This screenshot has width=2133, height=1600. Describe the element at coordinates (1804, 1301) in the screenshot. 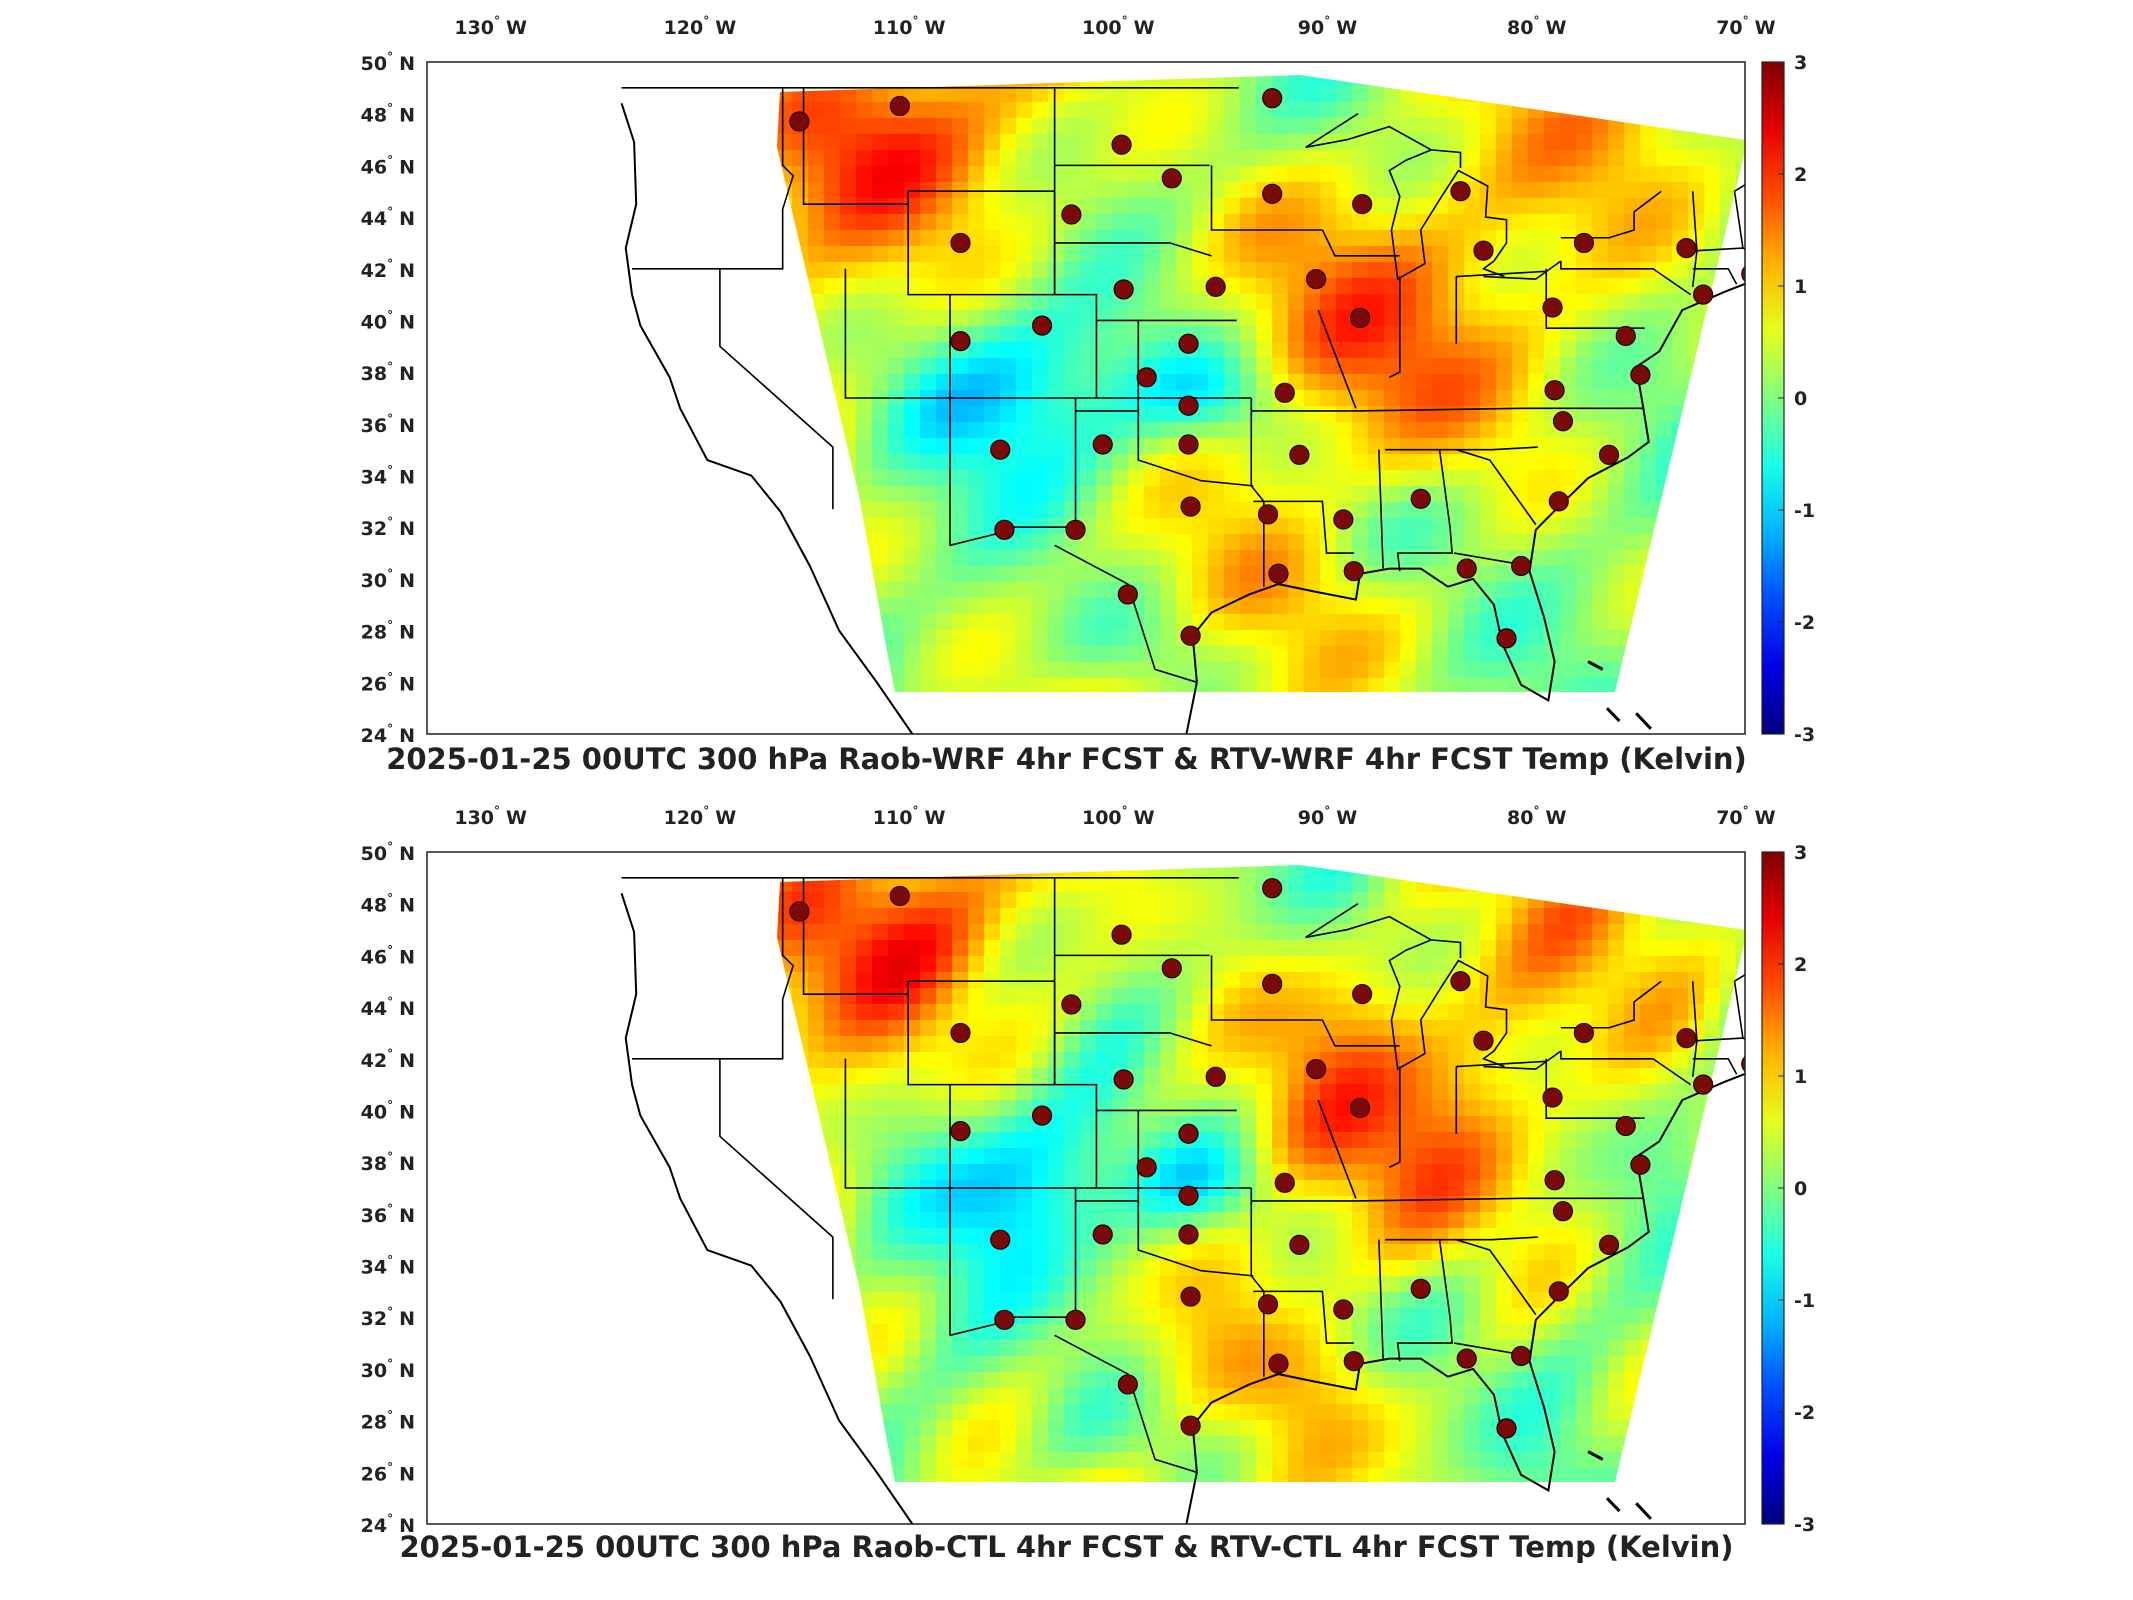

I see `colorbar-tick-label: -1` at that location.